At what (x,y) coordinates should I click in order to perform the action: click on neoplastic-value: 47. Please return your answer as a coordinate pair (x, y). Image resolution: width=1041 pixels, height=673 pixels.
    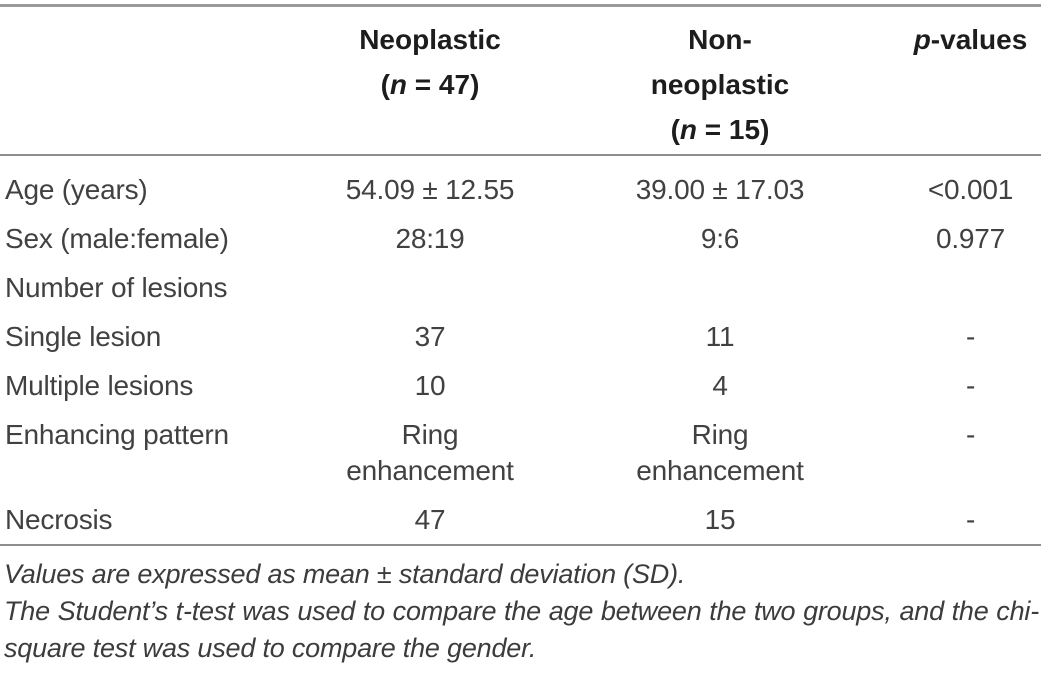
    Looking at the image, I should click on (430, 519).